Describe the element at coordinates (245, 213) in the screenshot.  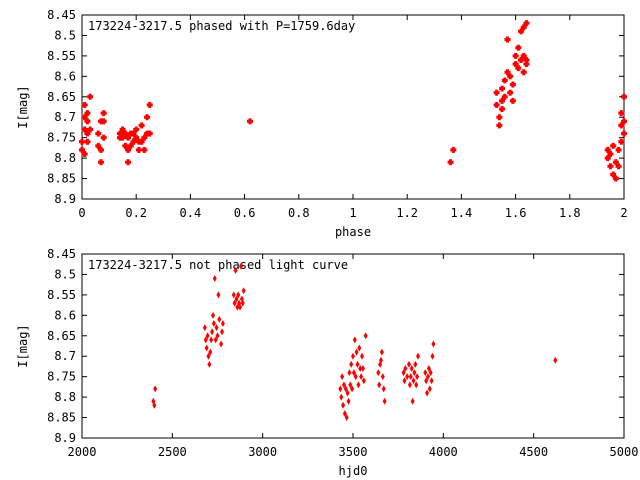
I see `x-tick-label: 0.6` at that location.